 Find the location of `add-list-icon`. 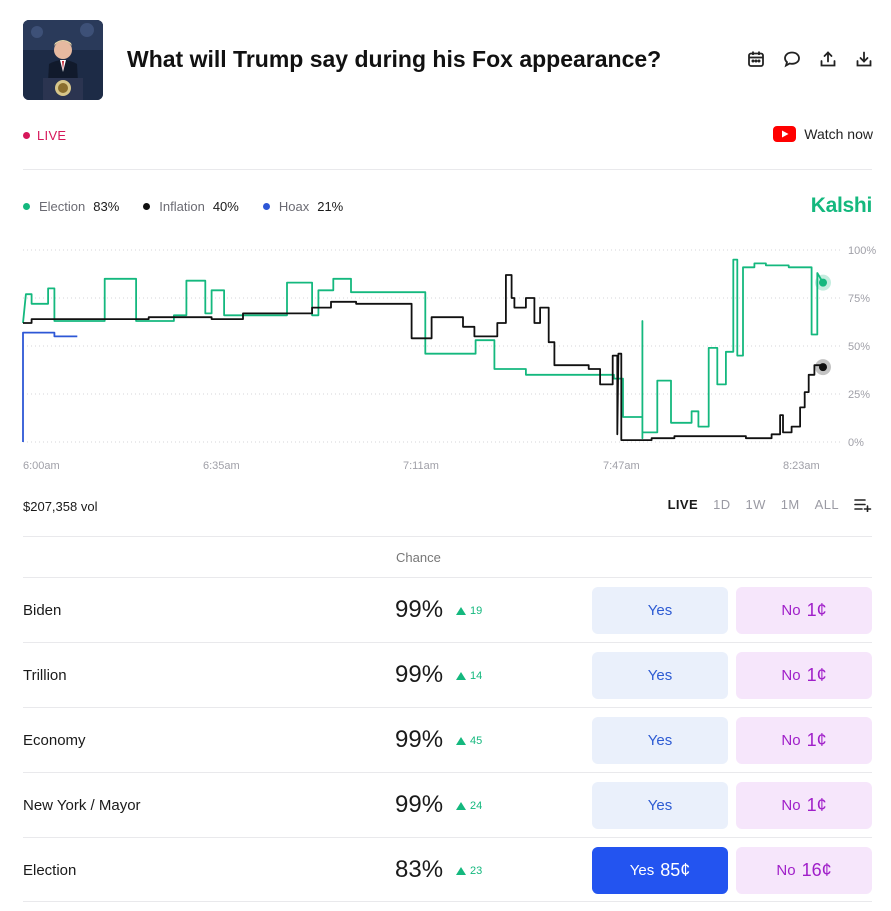

add-list-icon is located at coordinates (863, 505).